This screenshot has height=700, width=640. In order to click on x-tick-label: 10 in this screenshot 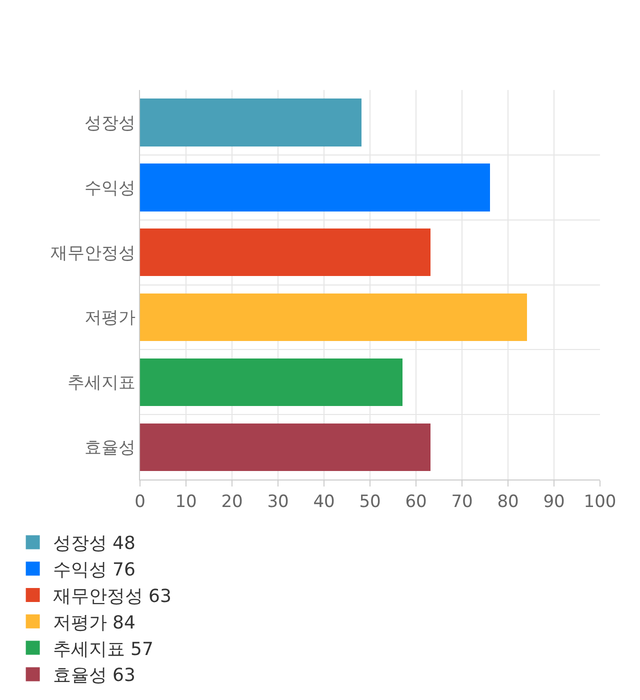, I will do `click(186, 502)`.